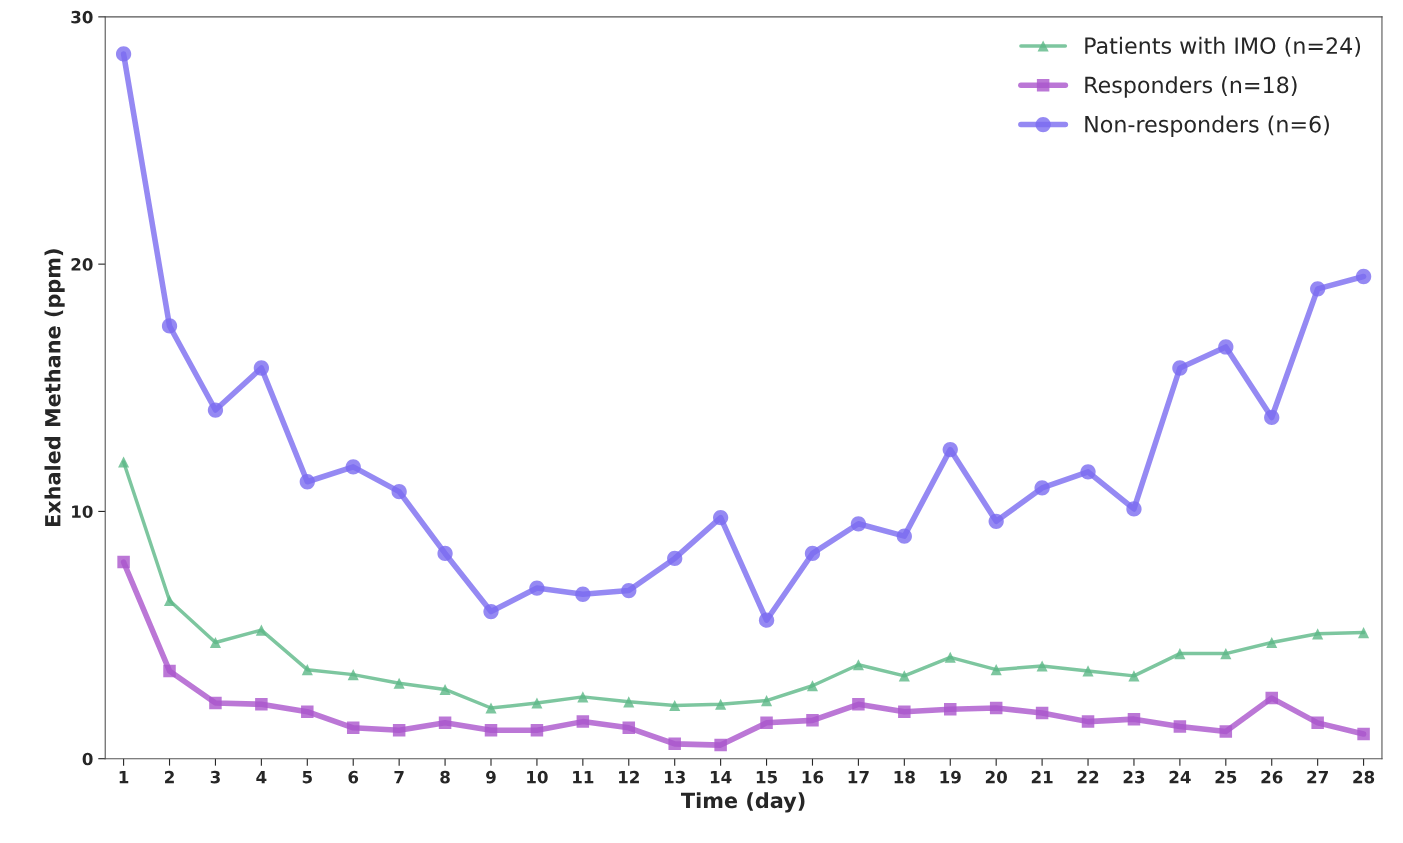 The image size is (1403, 843). I want to click on x-tick-label: 24, so click(1180, 777).